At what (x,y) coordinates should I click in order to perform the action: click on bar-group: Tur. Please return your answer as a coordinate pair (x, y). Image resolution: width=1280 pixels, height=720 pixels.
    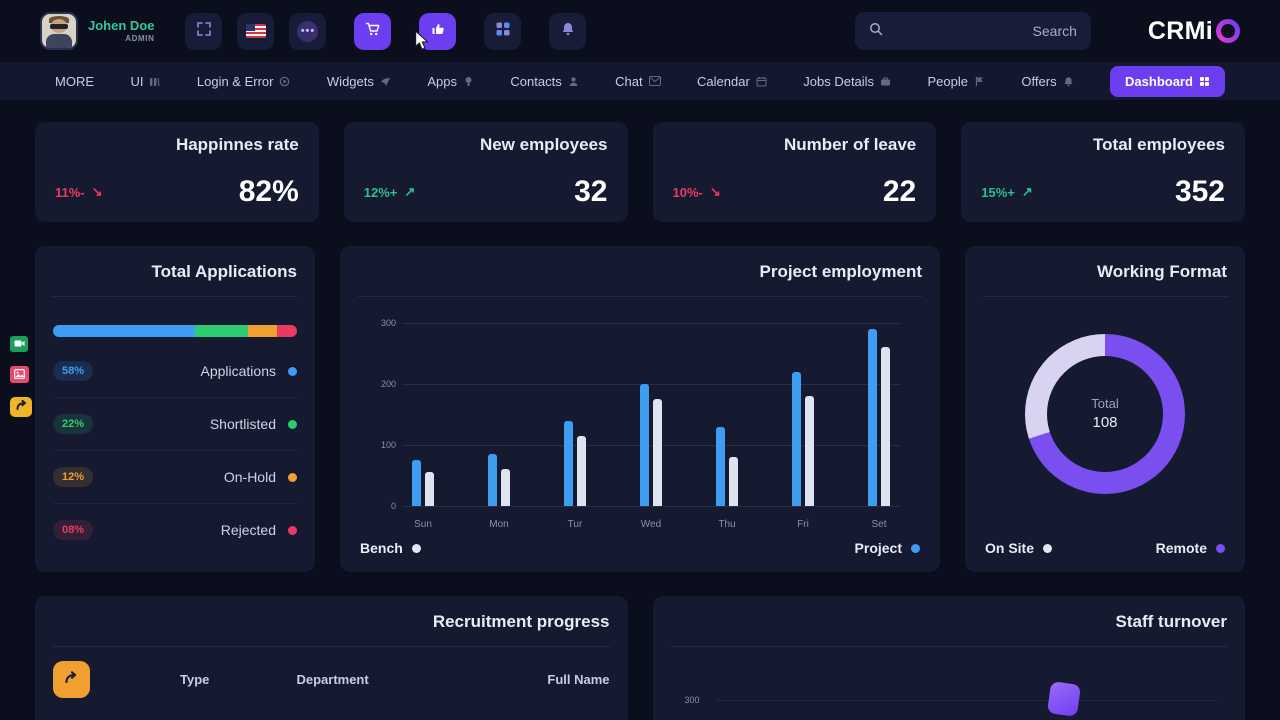
    Looking at the image, I should click on (575, 426).